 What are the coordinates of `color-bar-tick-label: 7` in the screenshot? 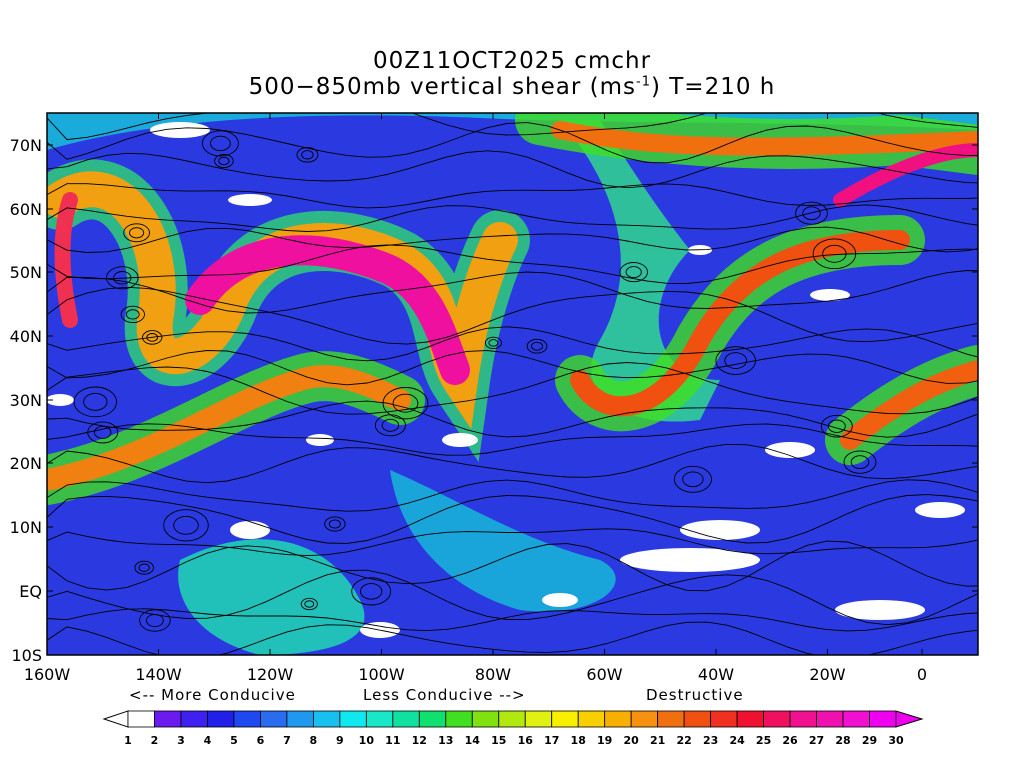 It's located at (287, 740).